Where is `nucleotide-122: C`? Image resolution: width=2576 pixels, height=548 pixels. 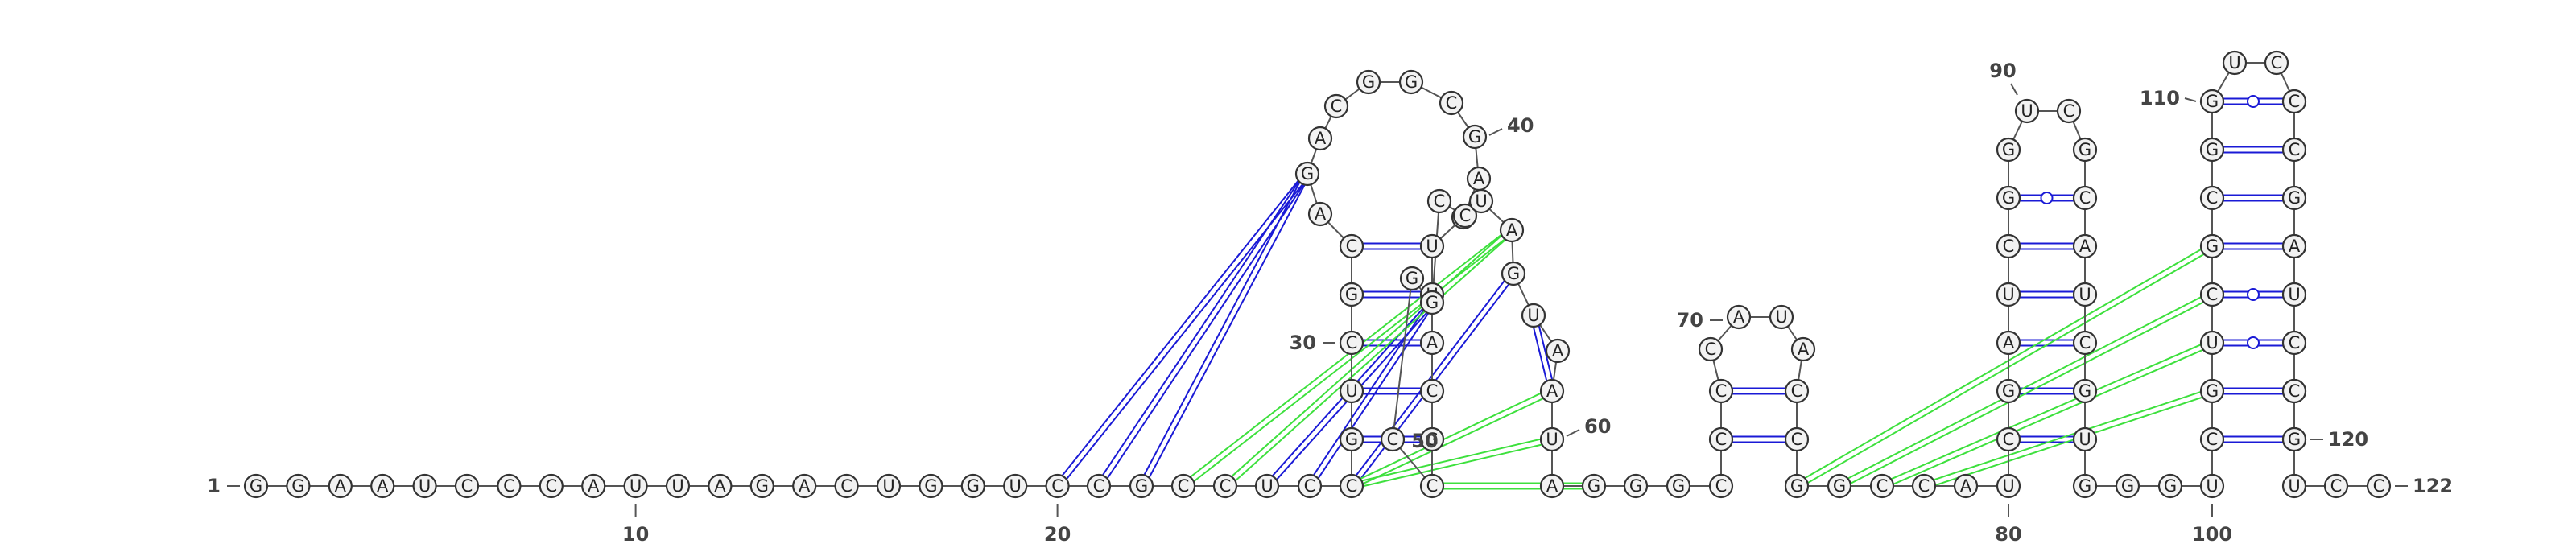
nucleotide-122: C is located at coordinates (2379, 486).